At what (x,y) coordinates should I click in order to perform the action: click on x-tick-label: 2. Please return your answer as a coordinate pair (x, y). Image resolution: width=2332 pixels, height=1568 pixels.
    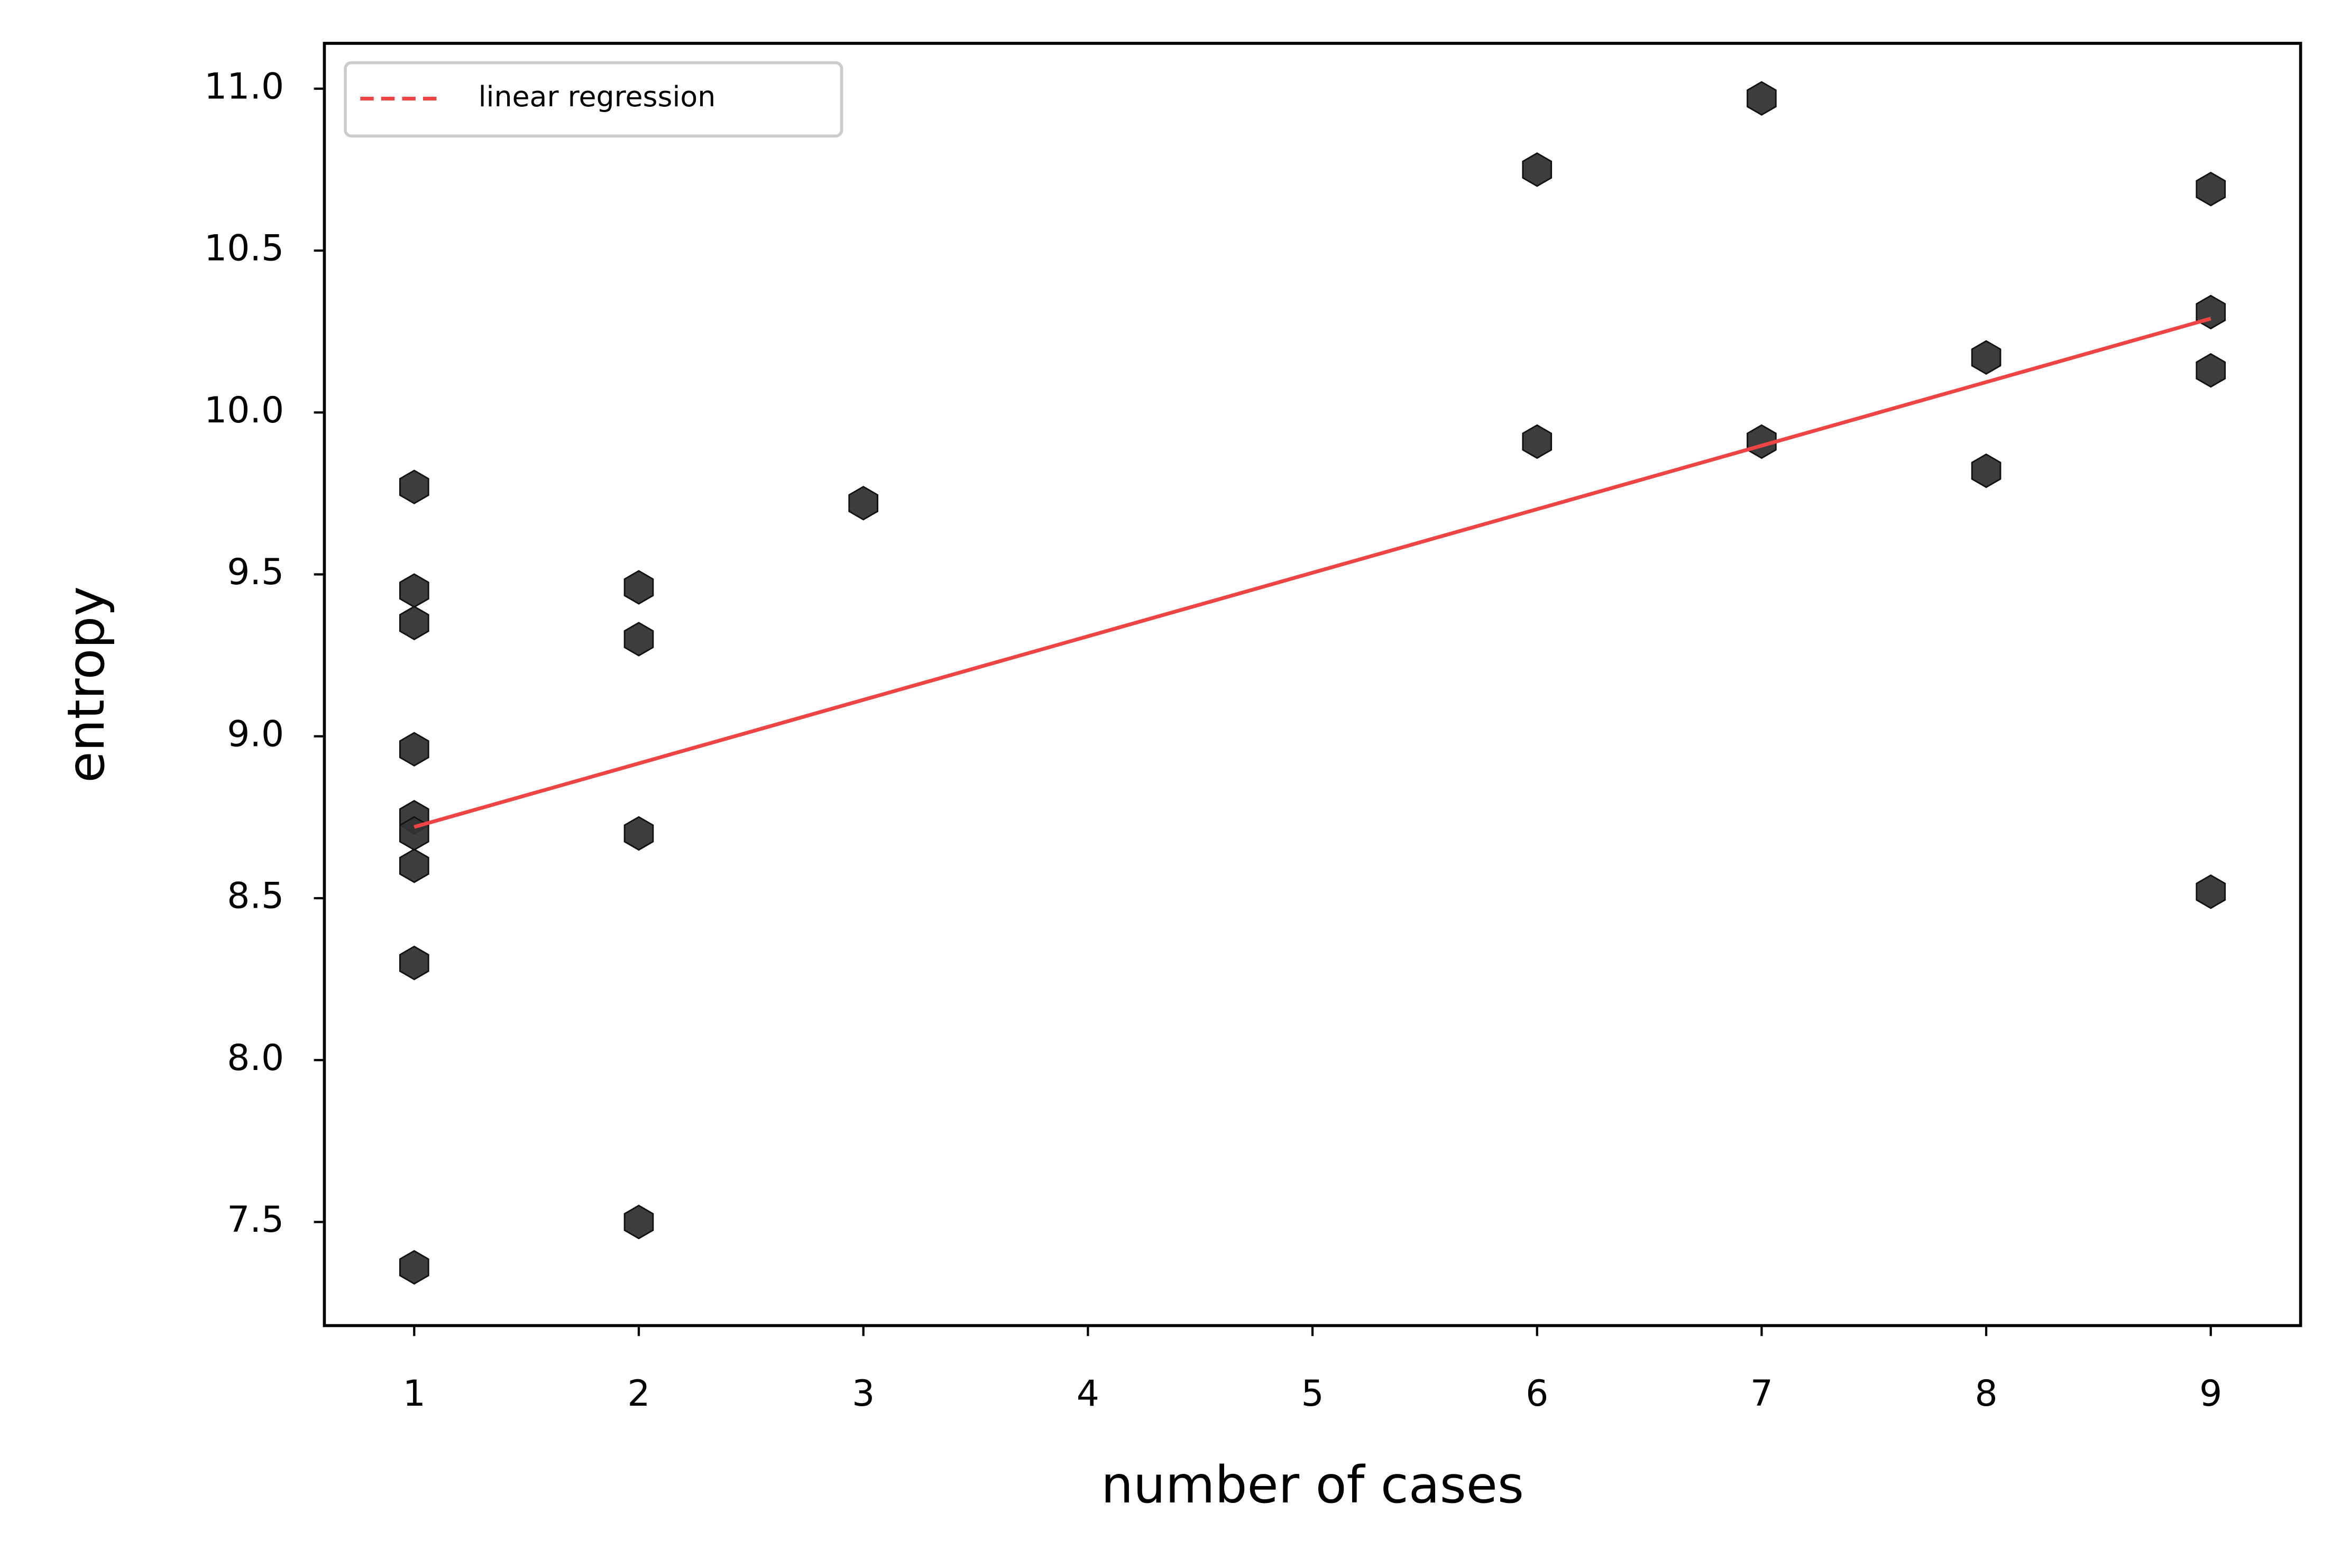
    Looking at the image, I should click on (638, 1393).